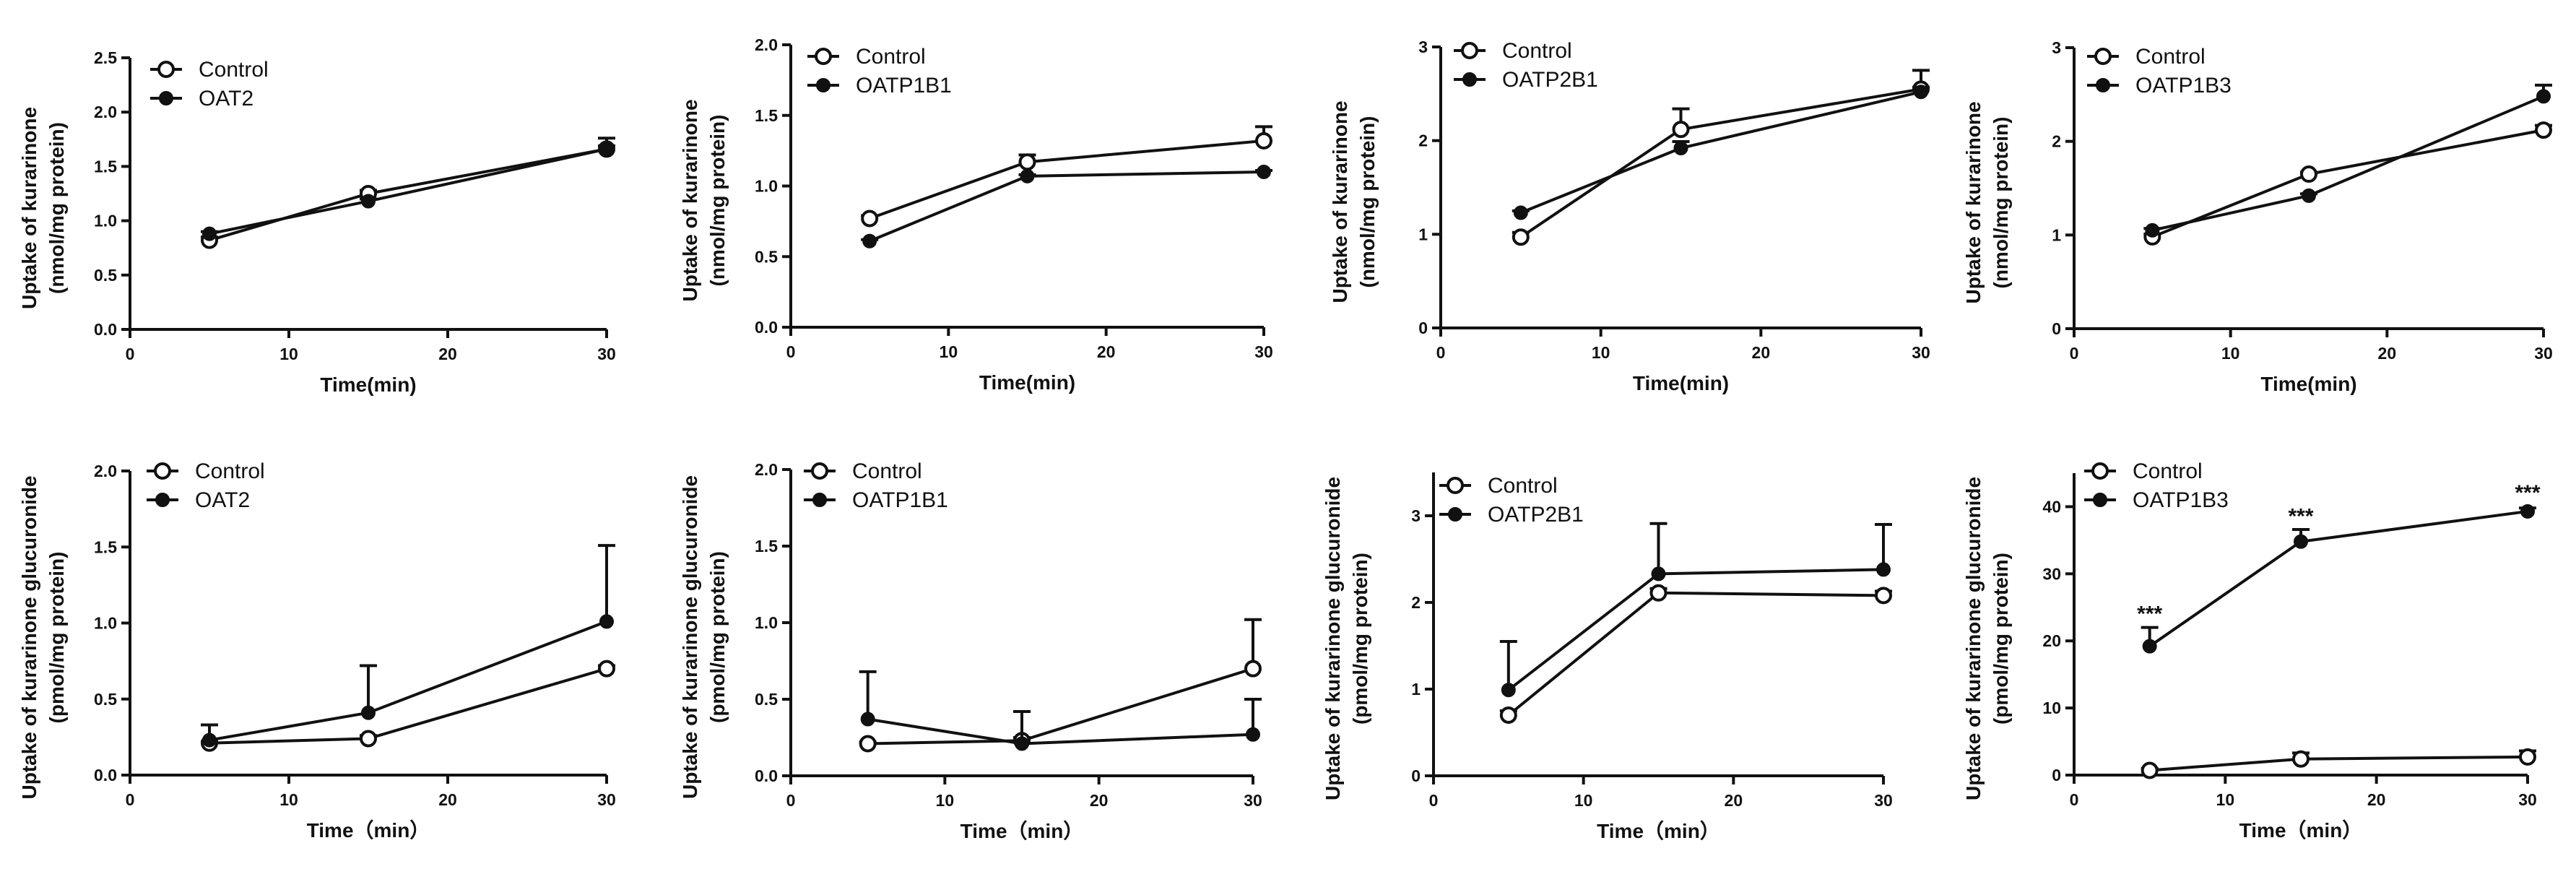 The height and width of the screenshot is (895, 2576). Describe the element at coordinates (904, 86) in the screenshot. I see `legend-label: OATP1B1` at that location.